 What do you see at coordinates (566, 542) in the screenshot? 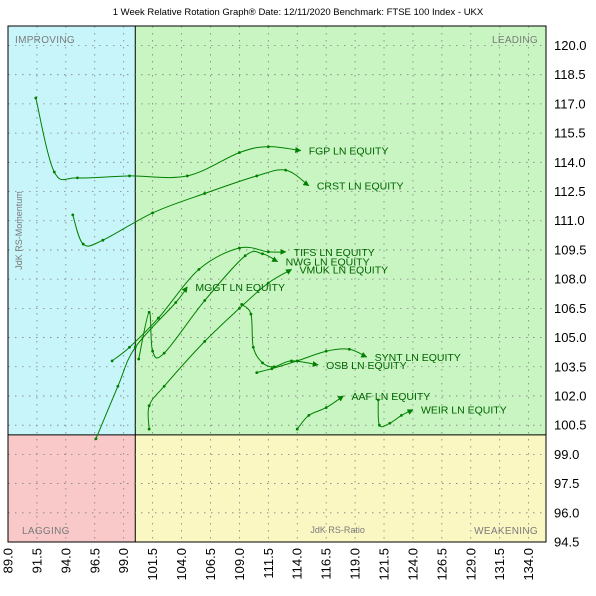
I see `y-tick-label: 94.5` at bounding box center [566, 542].